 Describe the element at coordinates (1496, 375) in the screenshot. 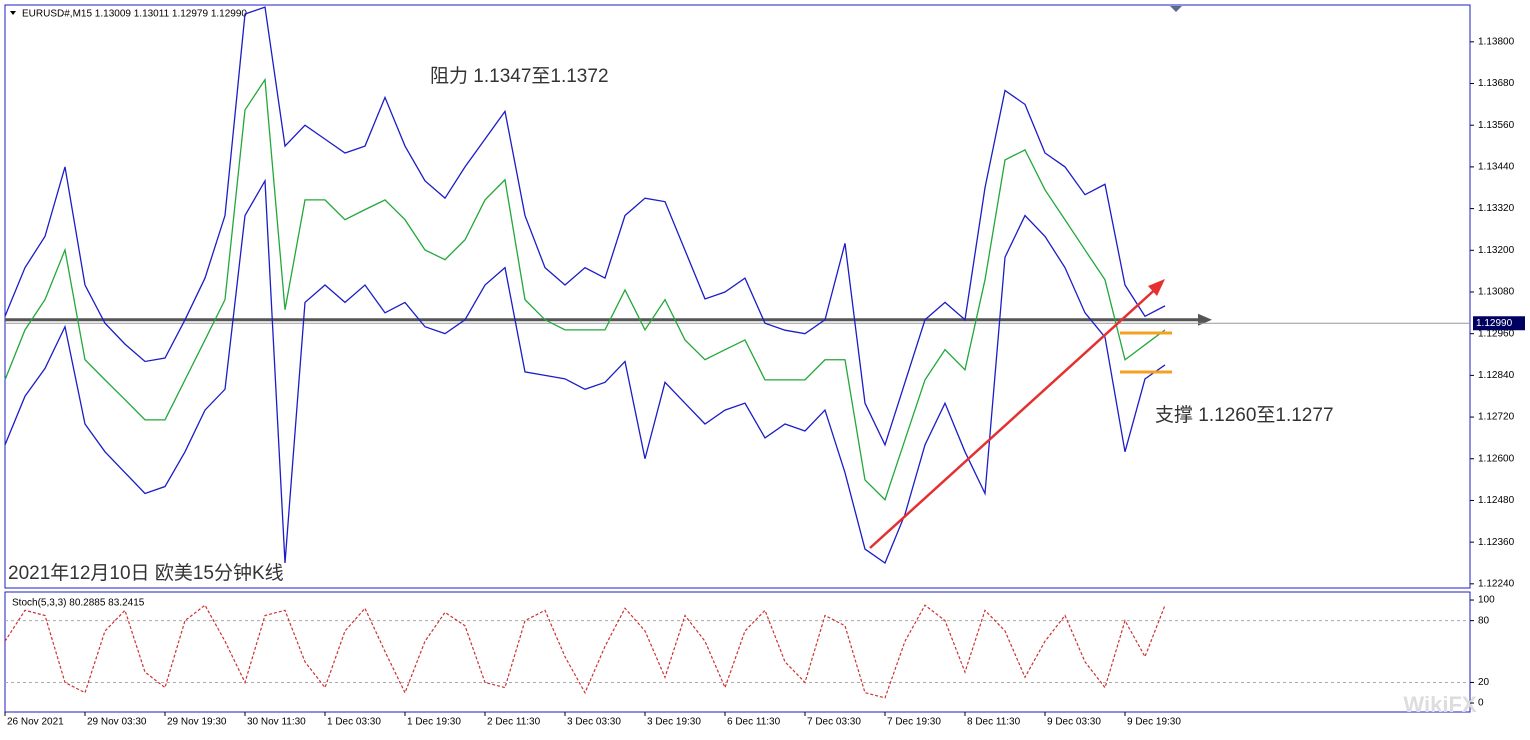

I see `y-tick-label: 1.12840` at that location.